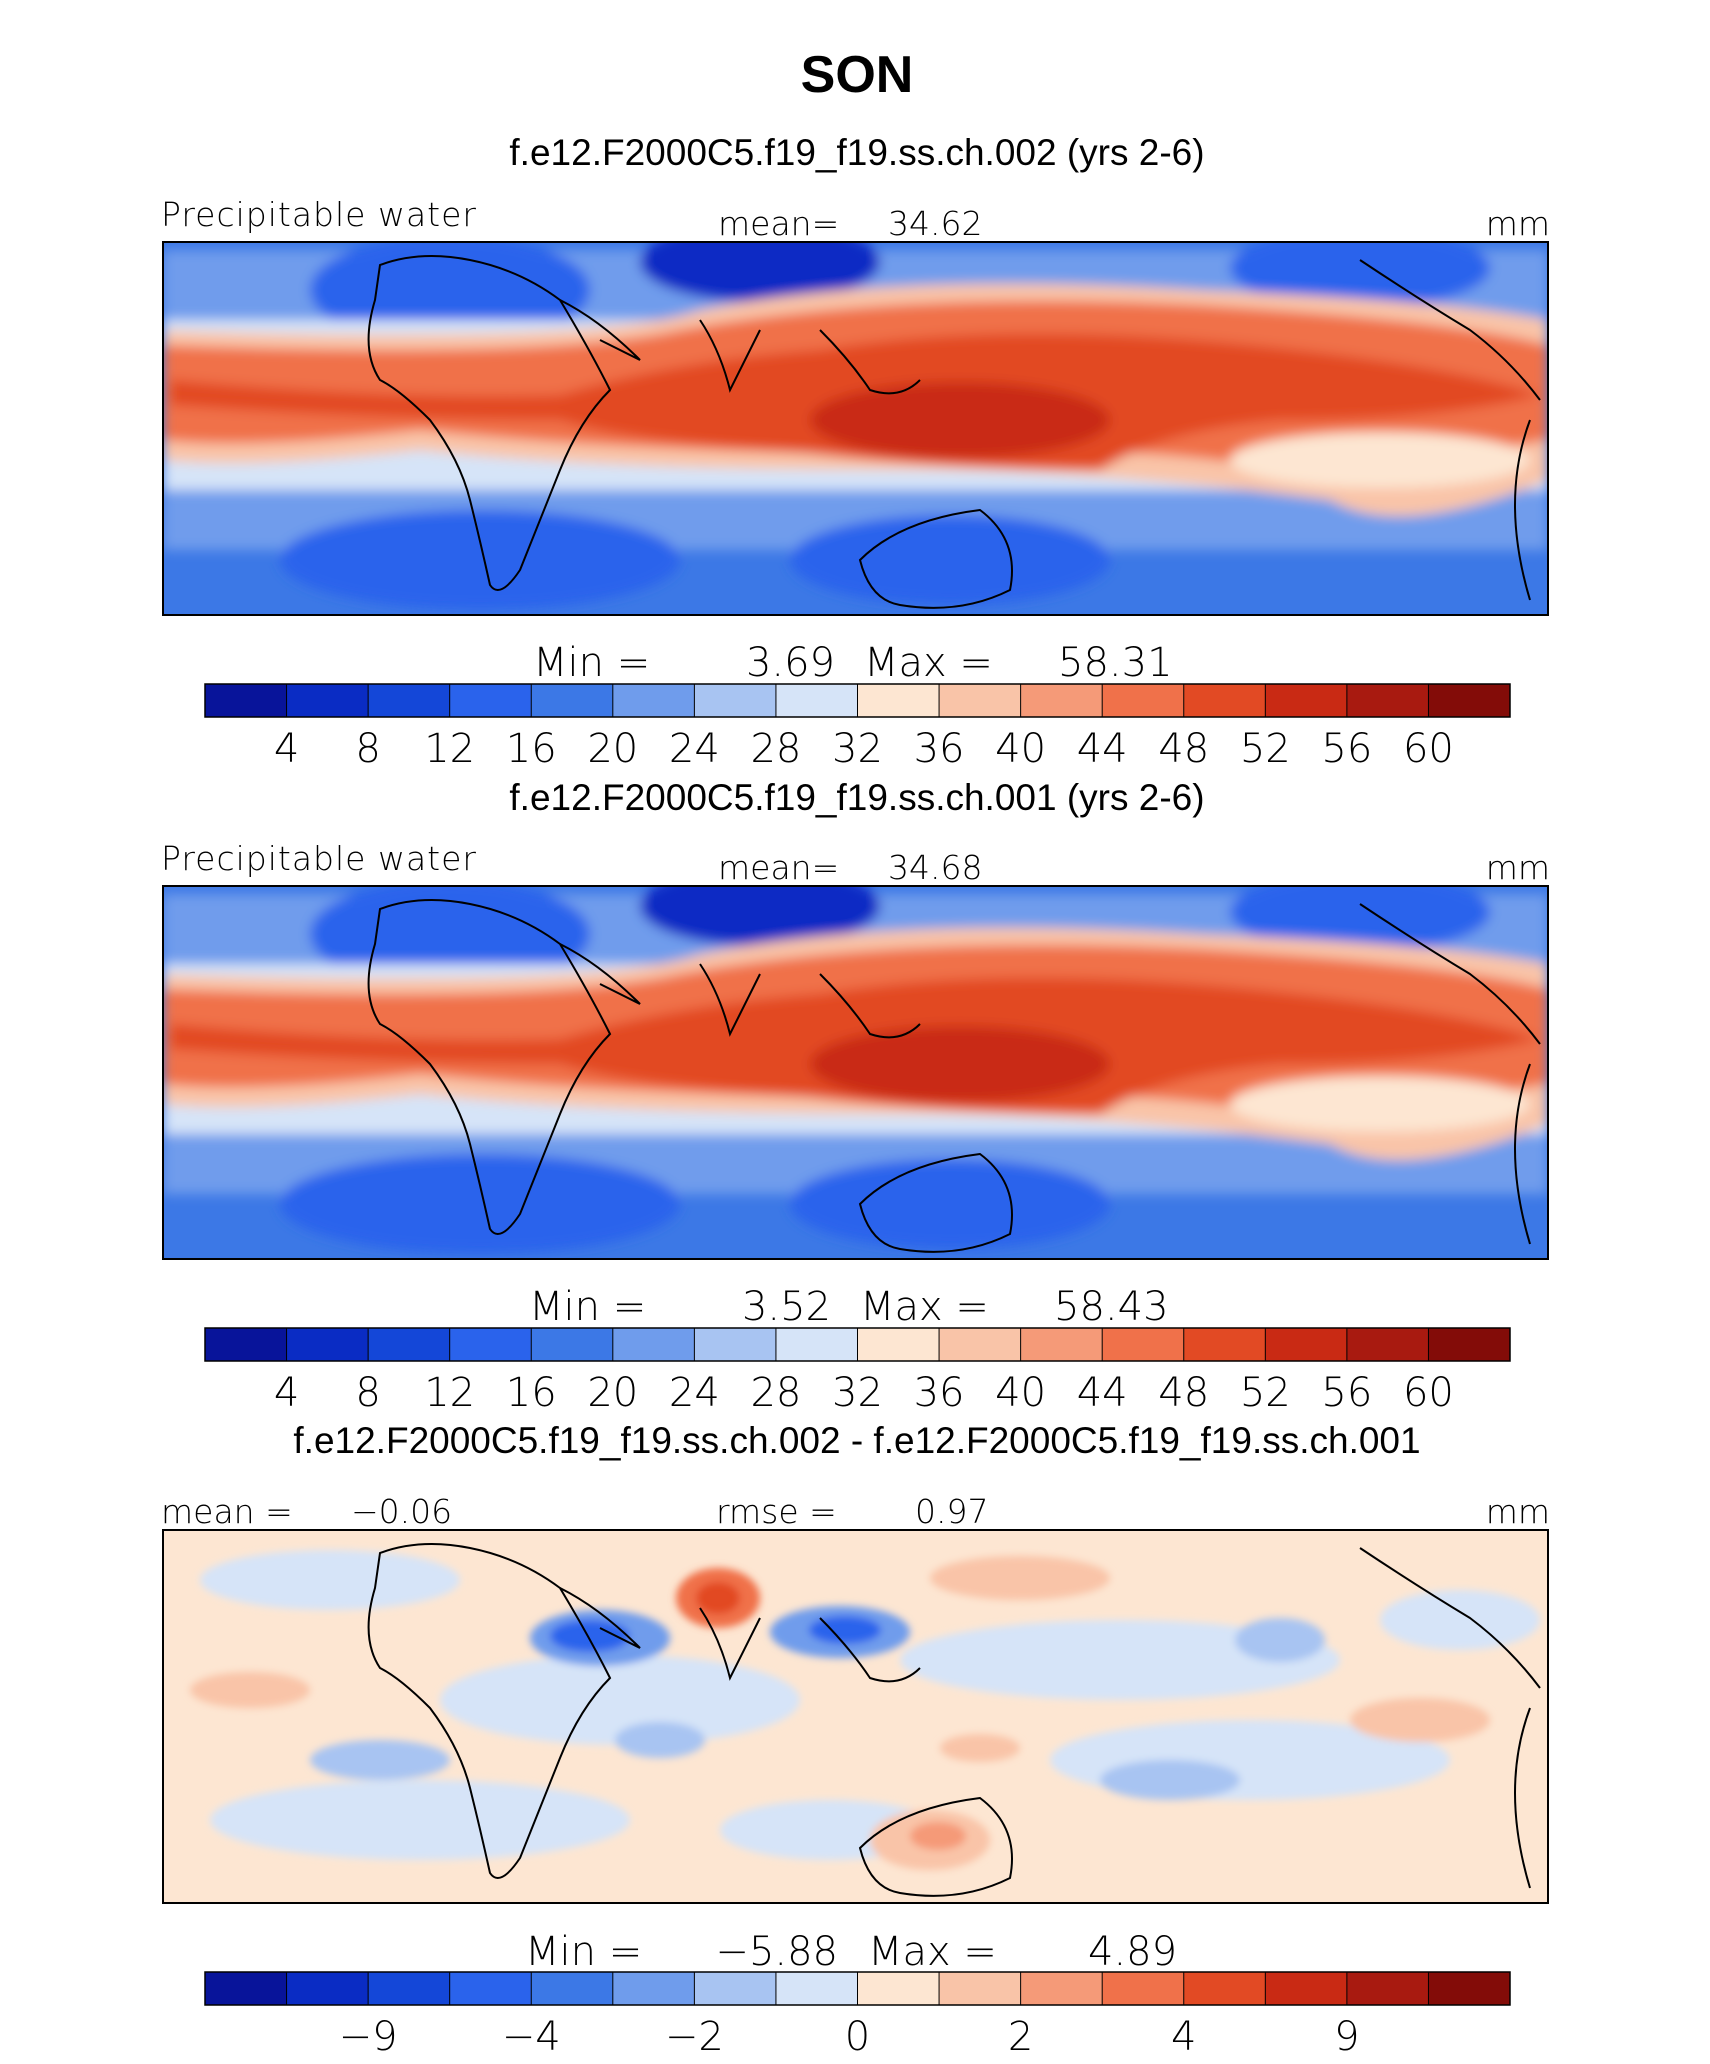 This screenshot has width=1710, height=2064. I want to click on panel-3-frame, so click(855, 1716).